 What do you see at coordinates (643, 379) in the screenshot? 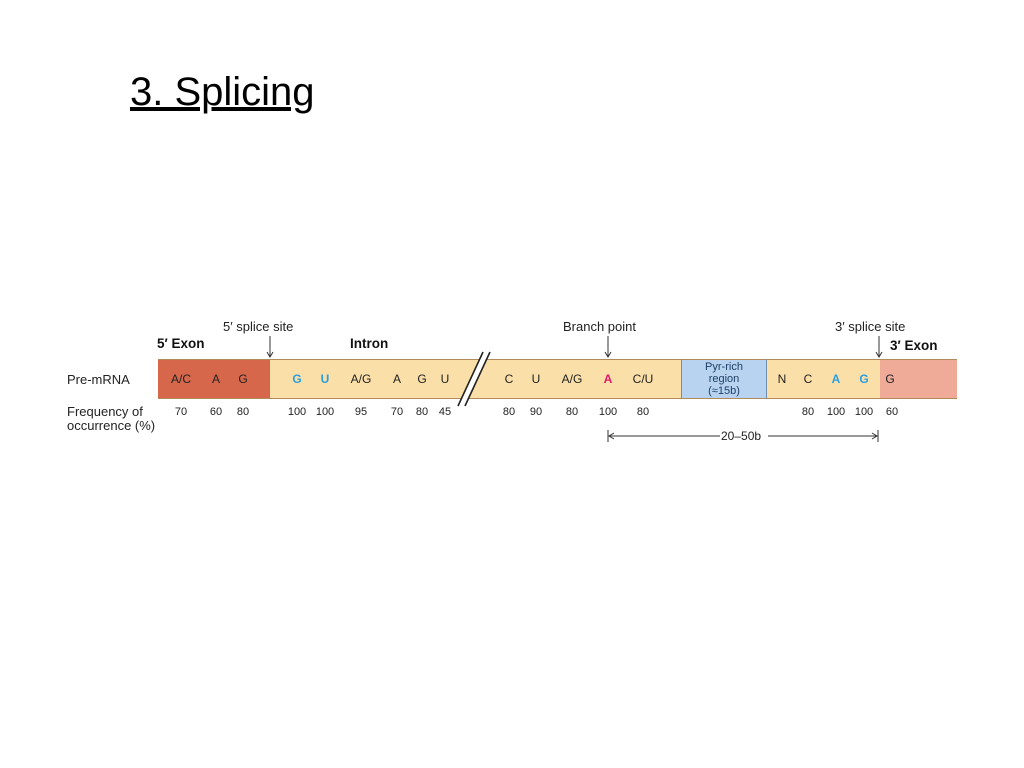
I see `nucleotide-13: C/U` at bounding box center [643, 379].